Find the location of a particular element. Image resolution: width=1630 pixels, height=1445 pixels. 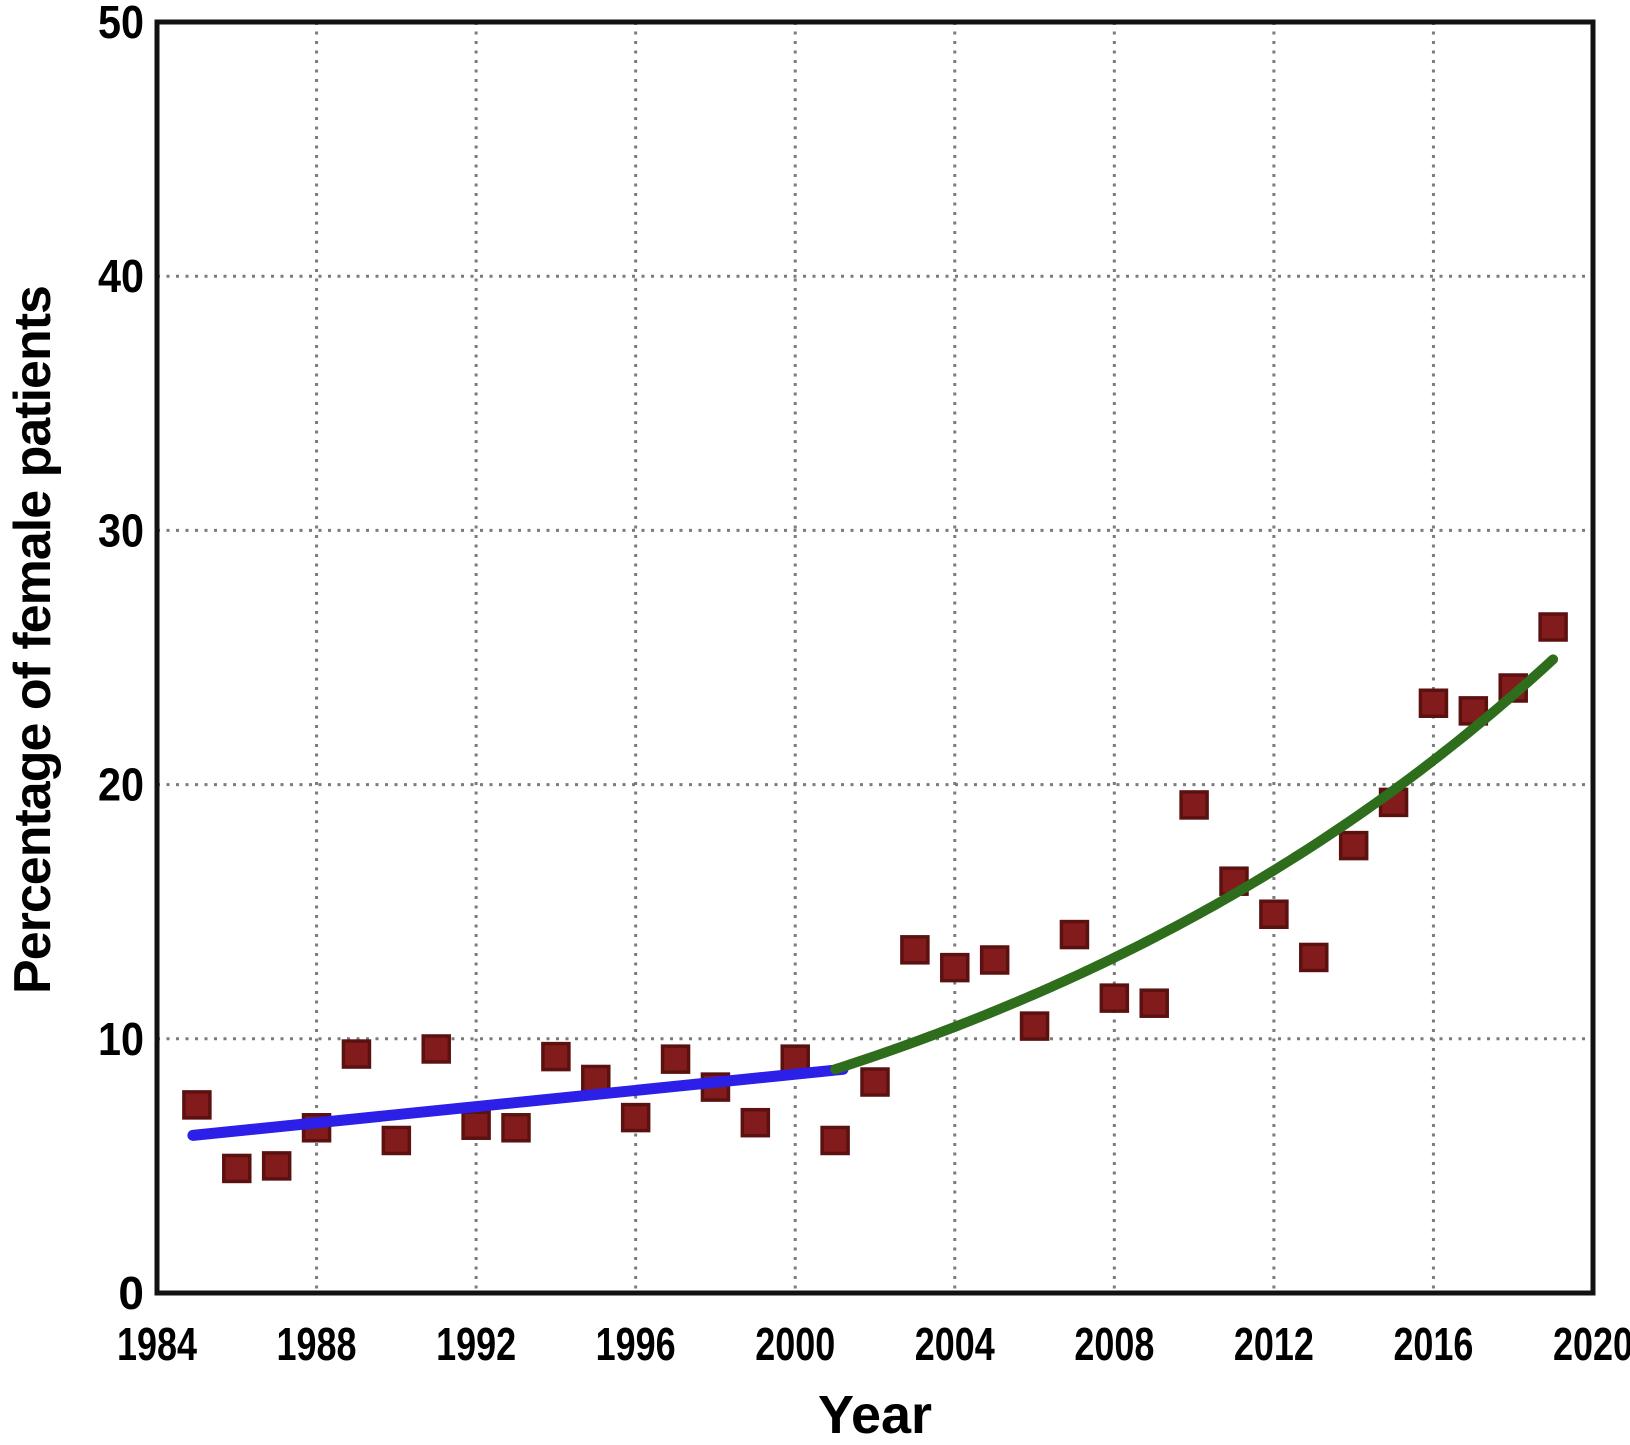

exponential-fit-line is located at coordinates (1194, 864).